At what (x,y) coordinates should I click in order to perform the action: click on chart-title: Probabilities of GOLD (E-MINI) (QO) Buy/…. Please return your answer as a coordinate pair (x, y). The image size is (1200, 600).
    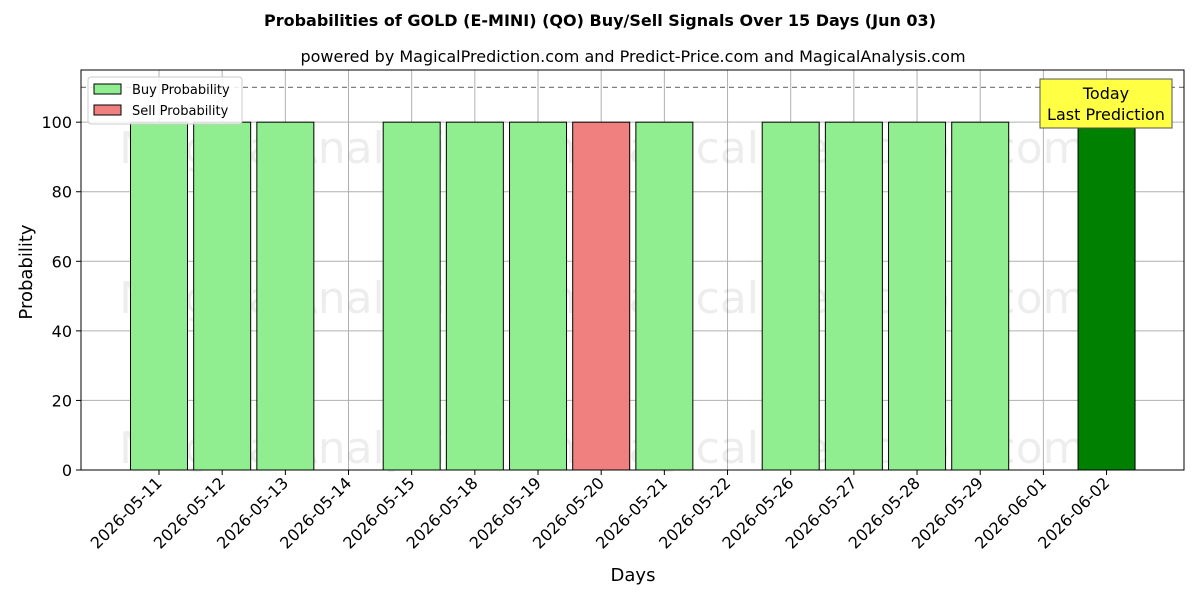
    Looking at the image, I should click on (600, 20).